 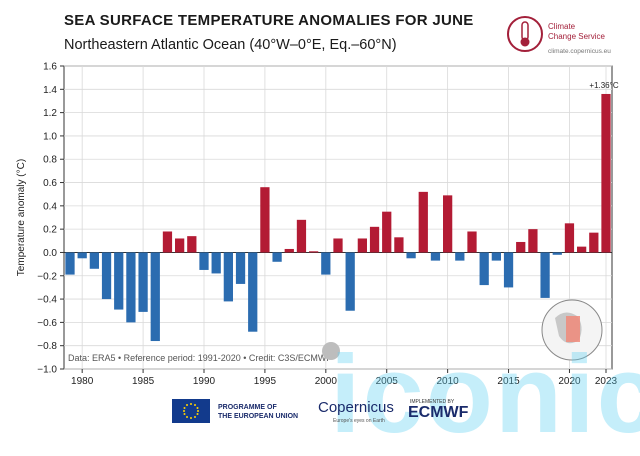 I want to click on x-tick-label: 2015, so click(x=508, y=381).